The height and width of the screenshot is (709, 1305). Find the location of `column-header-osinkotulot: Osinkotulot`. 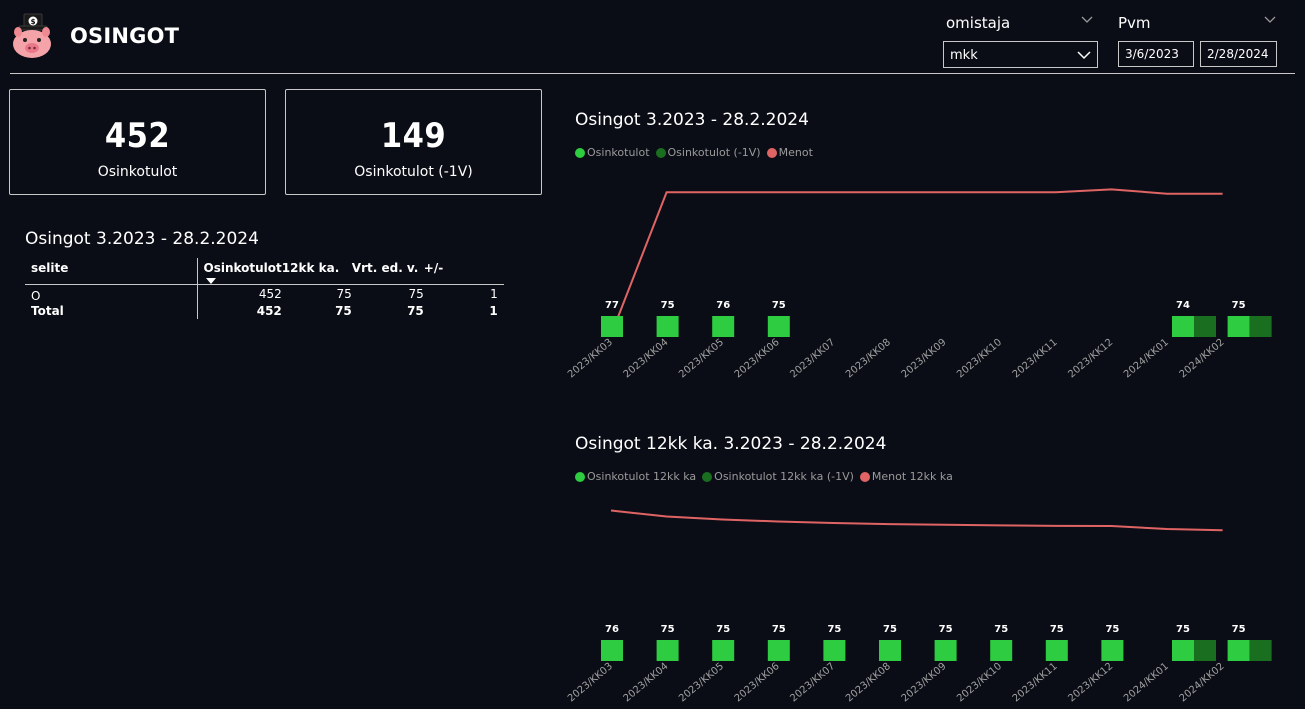

column-header-osinkotulot: Osinkotulot is located at coordinates (239, 271).